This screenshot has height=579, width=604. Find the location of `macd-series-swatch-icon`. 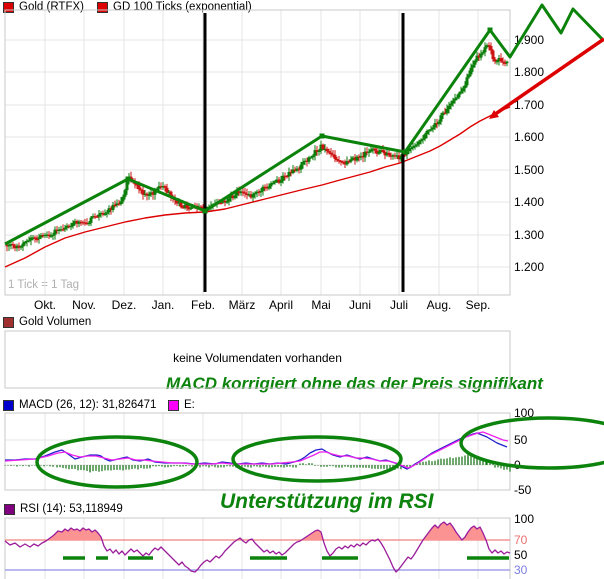

macd-series-swatch-icon is located at coordinates (8, 405).